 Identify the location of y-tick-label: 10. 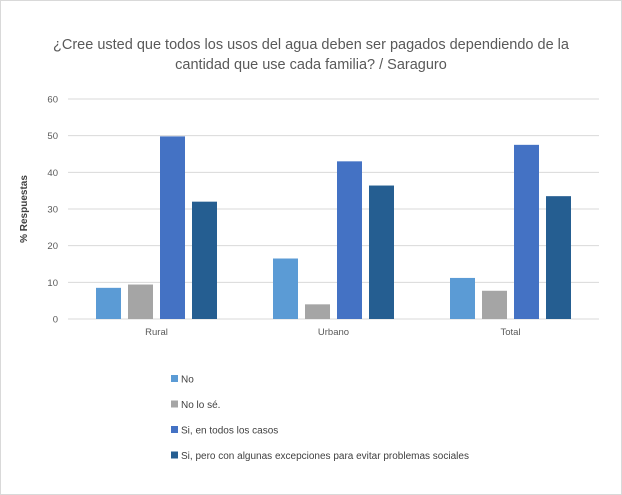
(52, 283).